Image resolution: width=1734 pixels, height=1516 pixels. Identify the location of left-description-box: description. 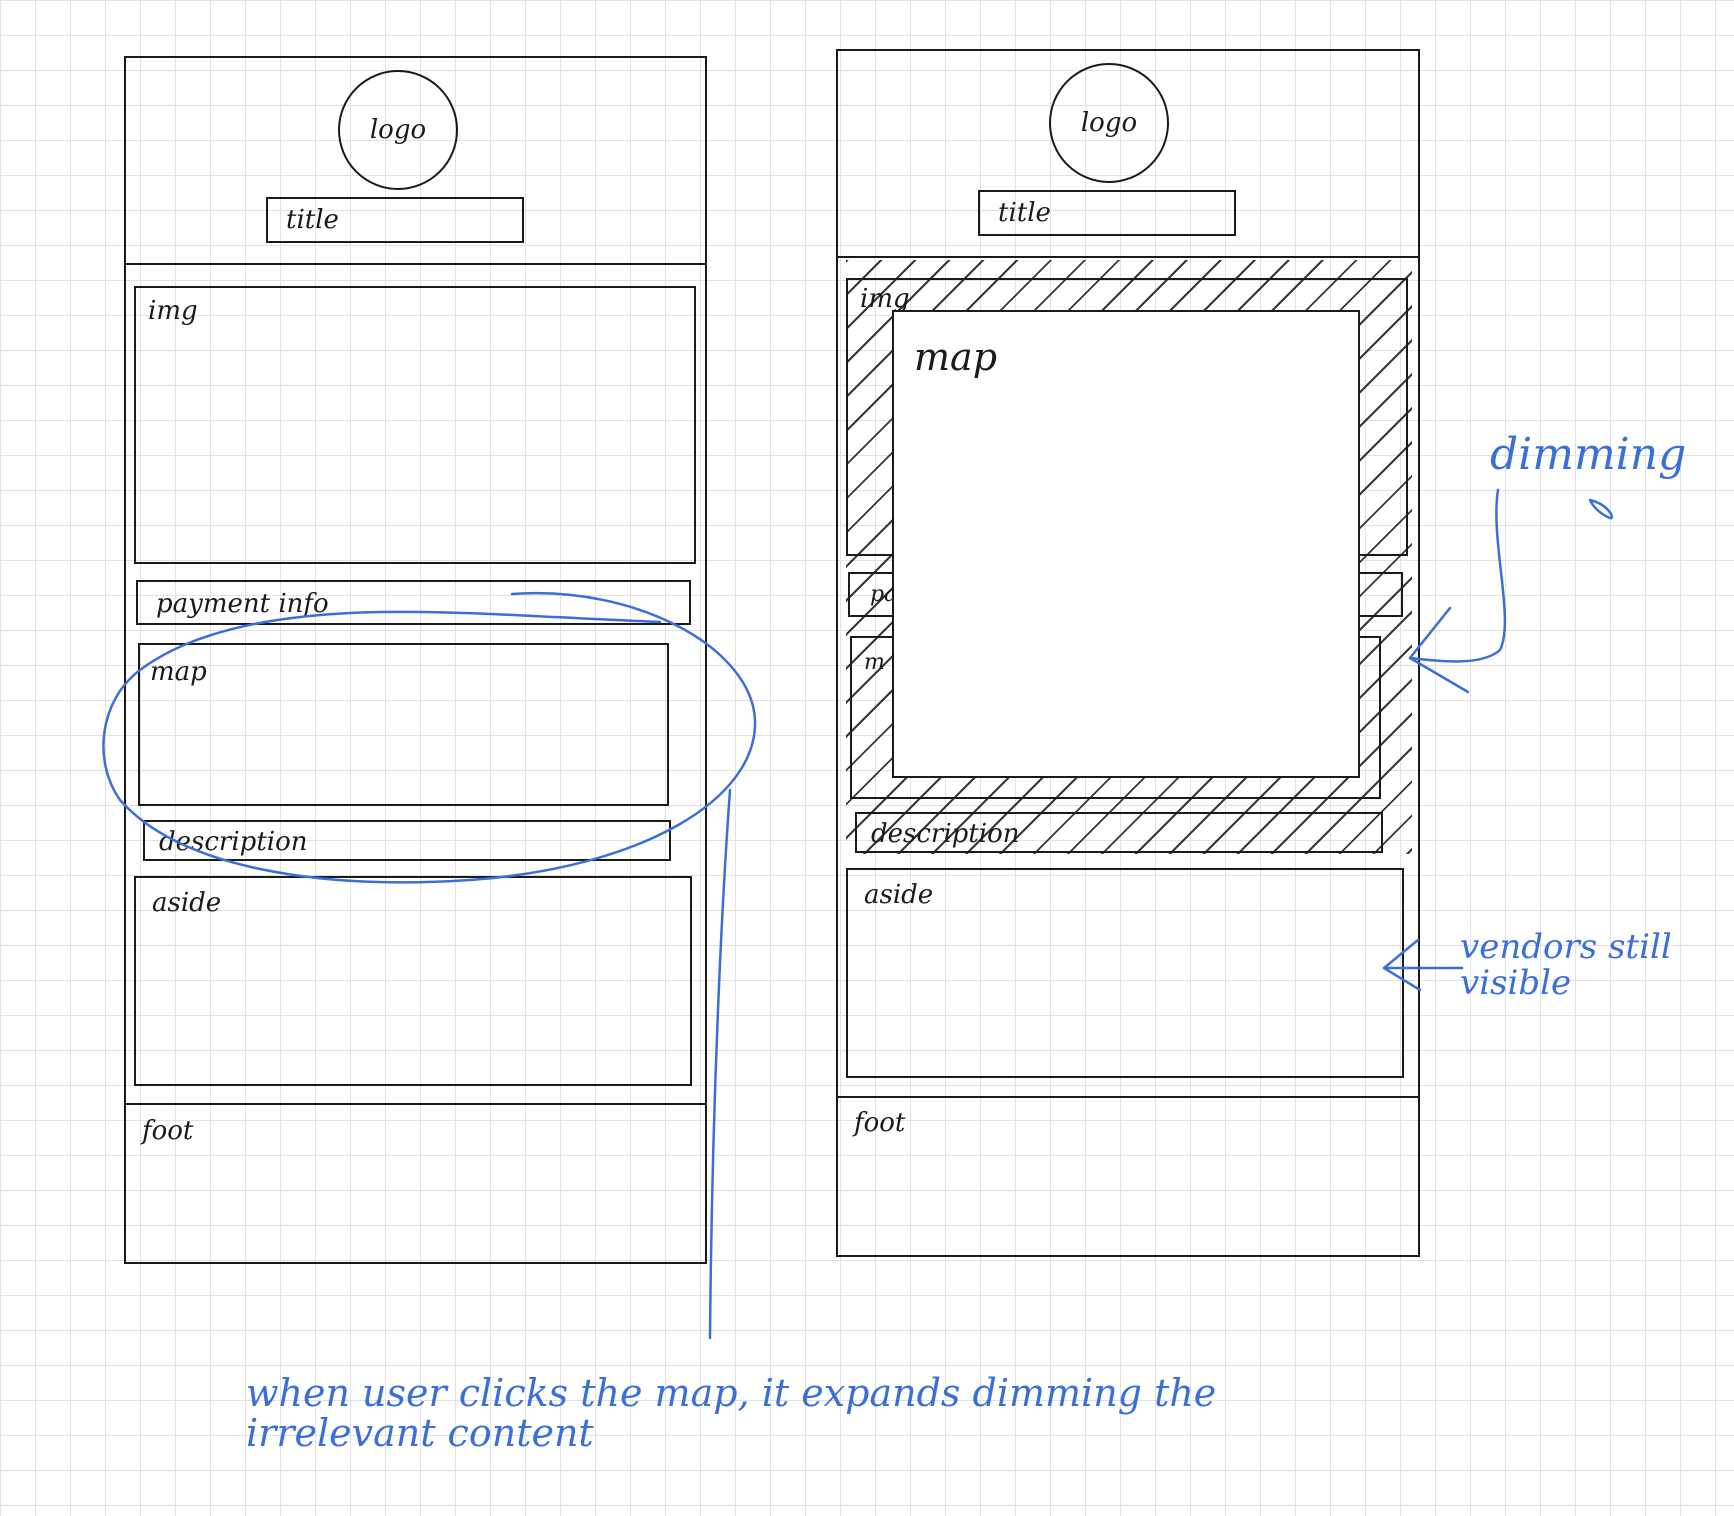
(407, 840).